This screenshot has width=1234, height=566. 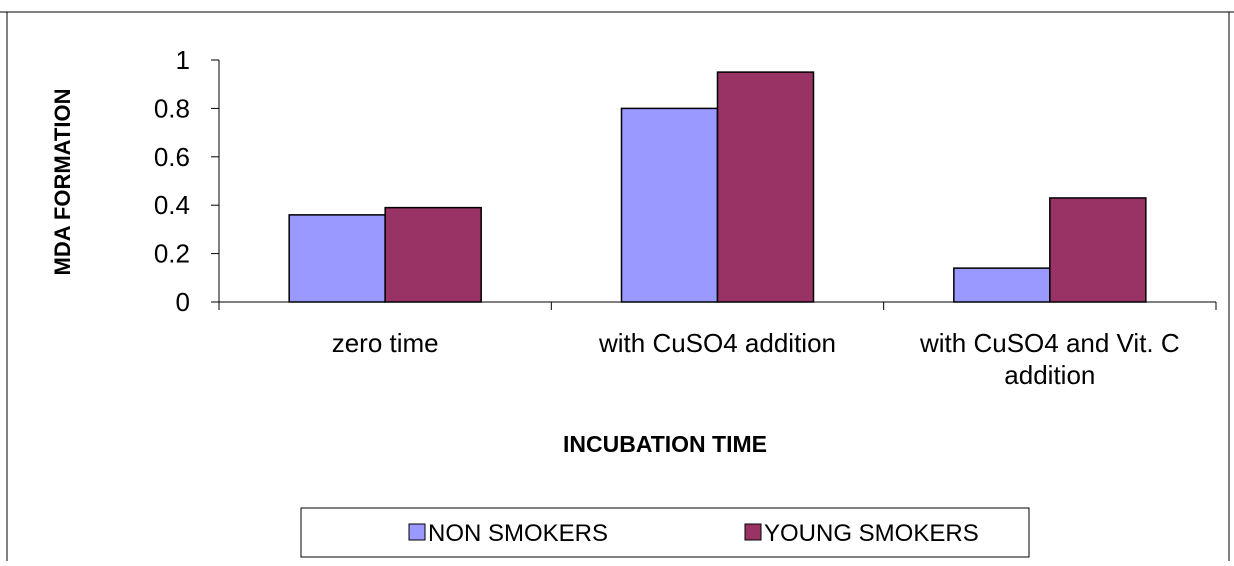 I want to click on legend: NON SMOKERS YOUNG SMOKERS, so click(x=665, y=532).